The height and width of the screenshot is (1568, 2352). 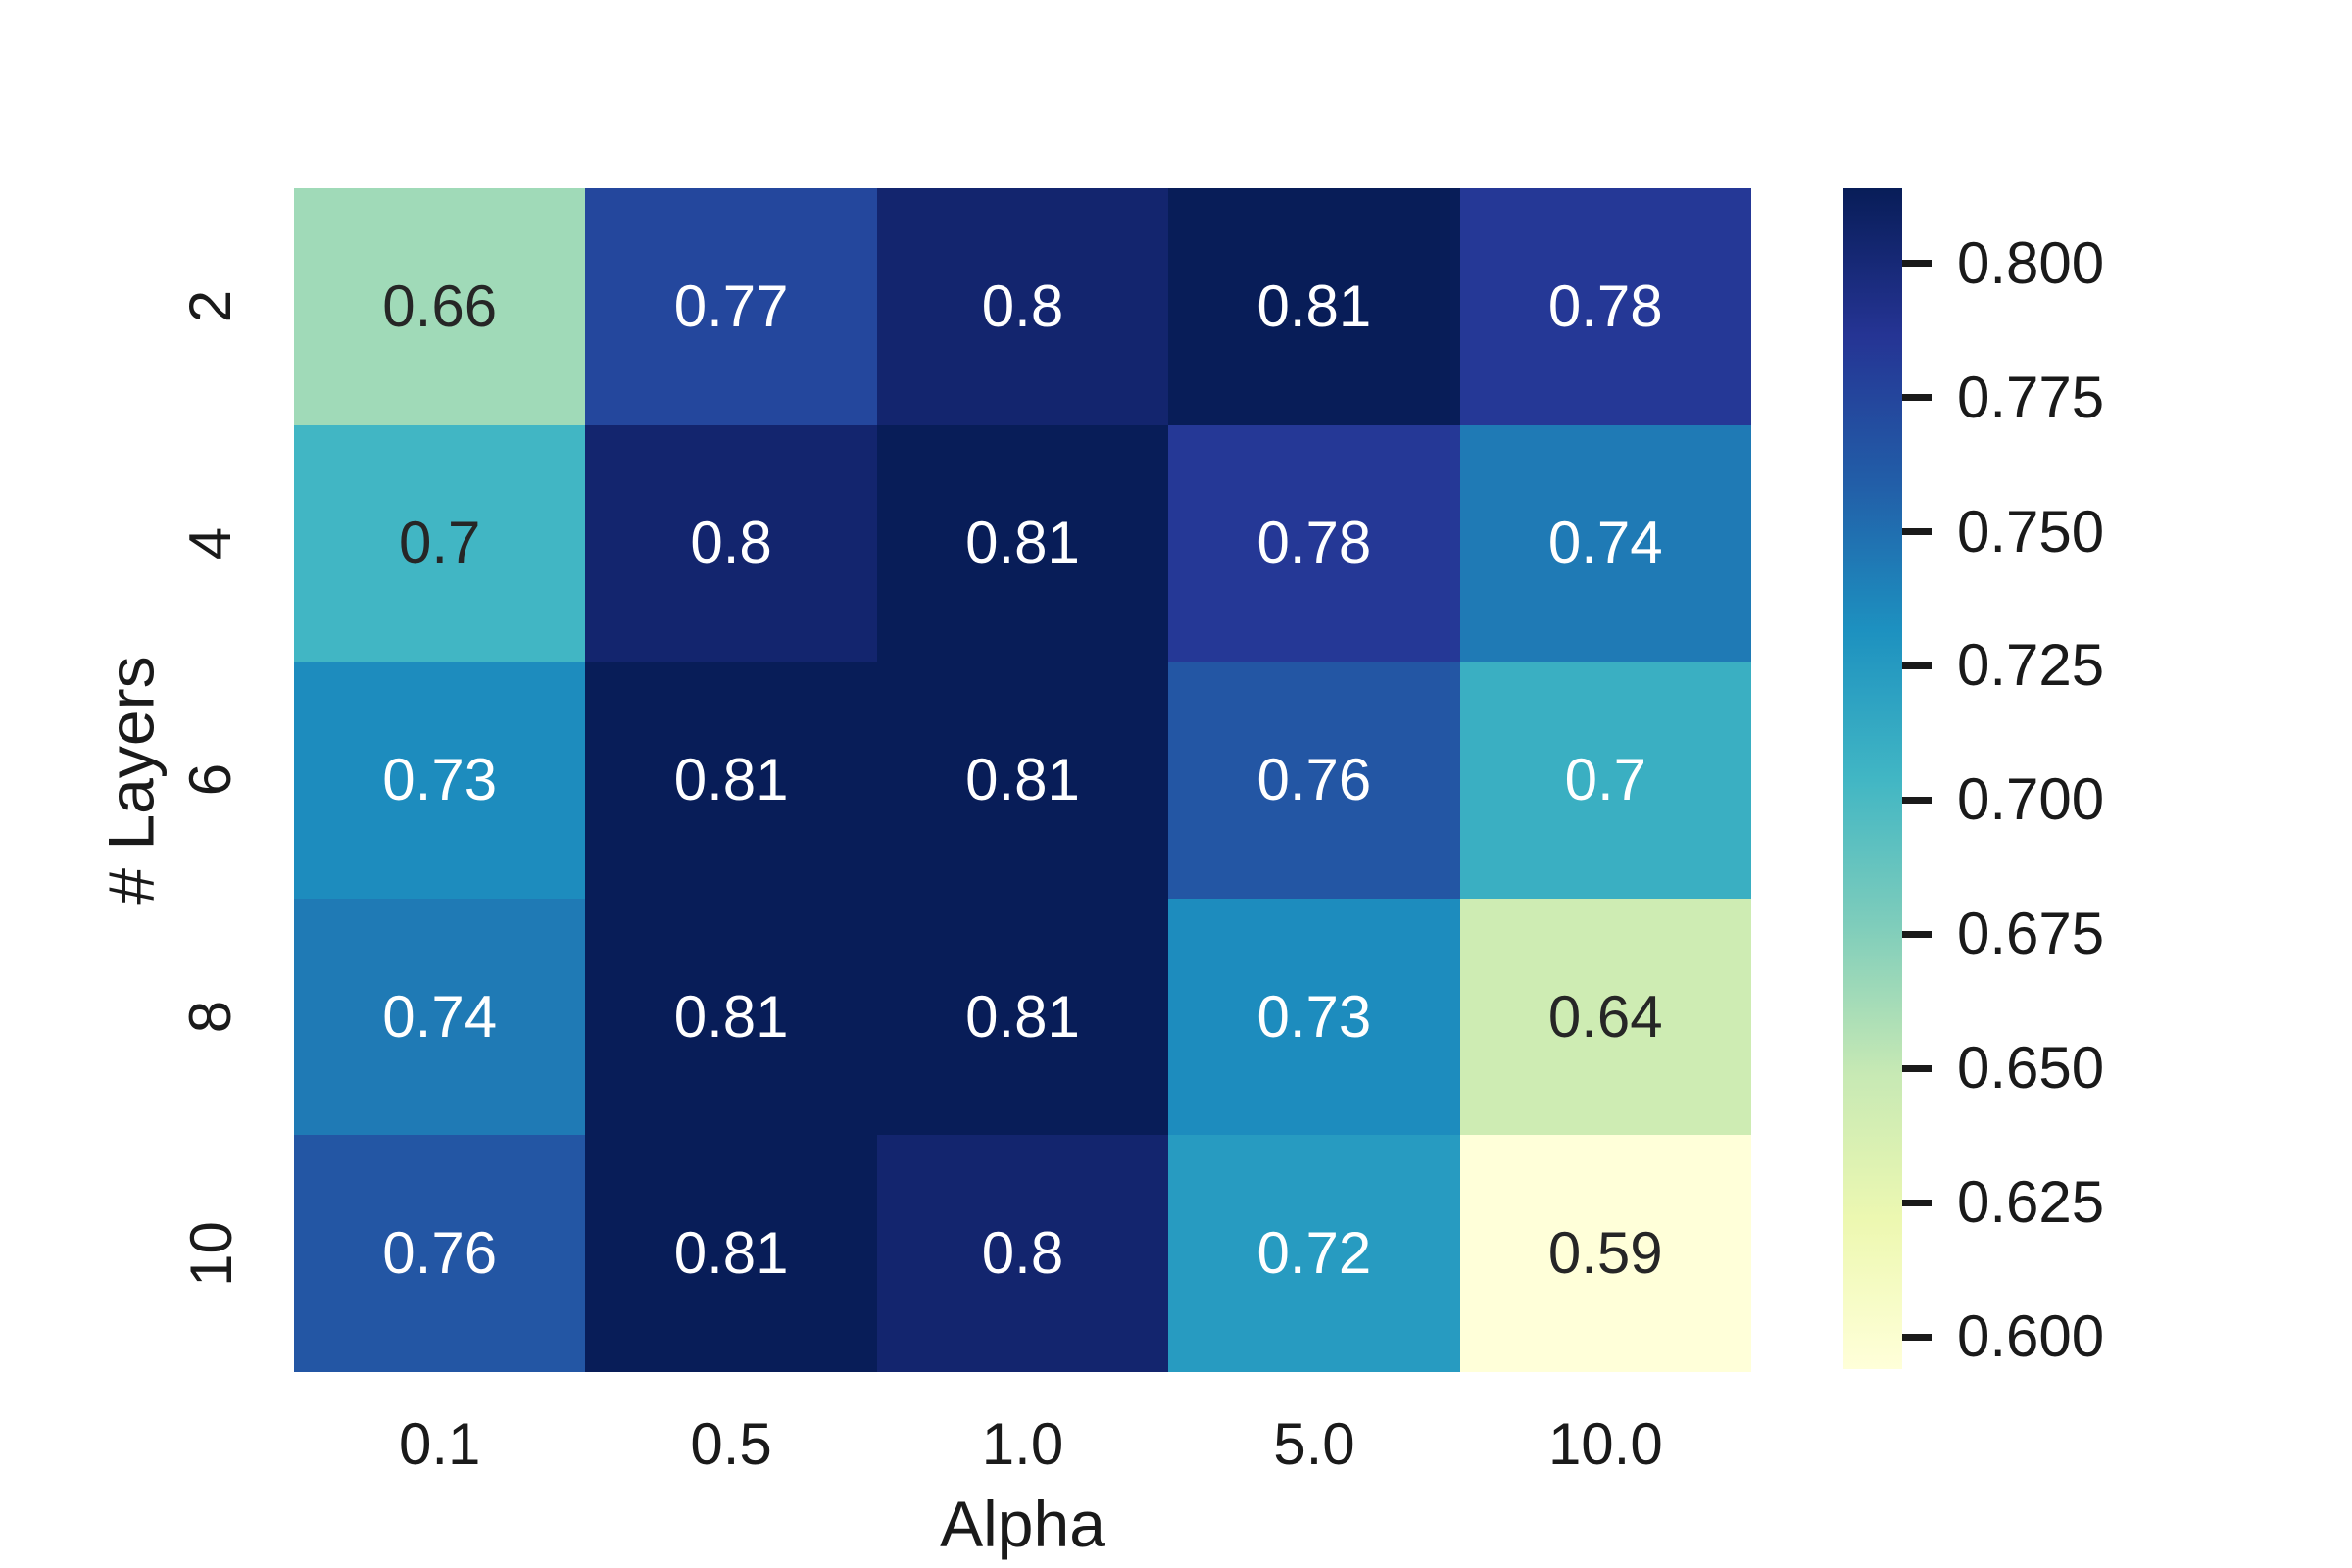 I want to click on colorbar-tick: 0.600, so click(x=2003, y=1336).